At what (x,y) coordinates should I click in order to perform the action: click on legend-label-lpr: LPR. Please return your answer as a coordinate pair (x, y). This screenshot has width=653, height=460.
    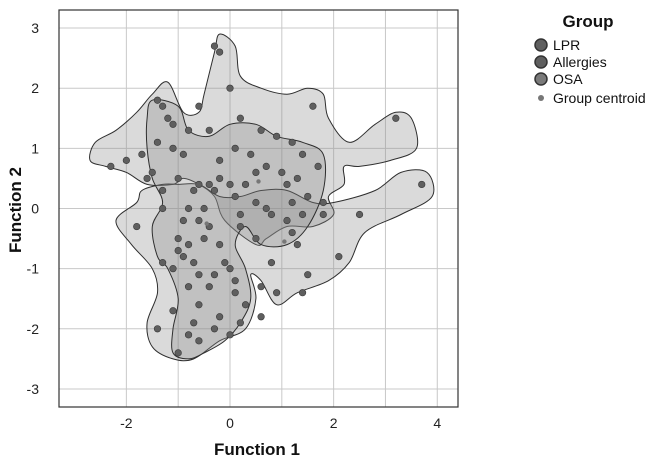
    Looking at the image, I should click on (566, 45).